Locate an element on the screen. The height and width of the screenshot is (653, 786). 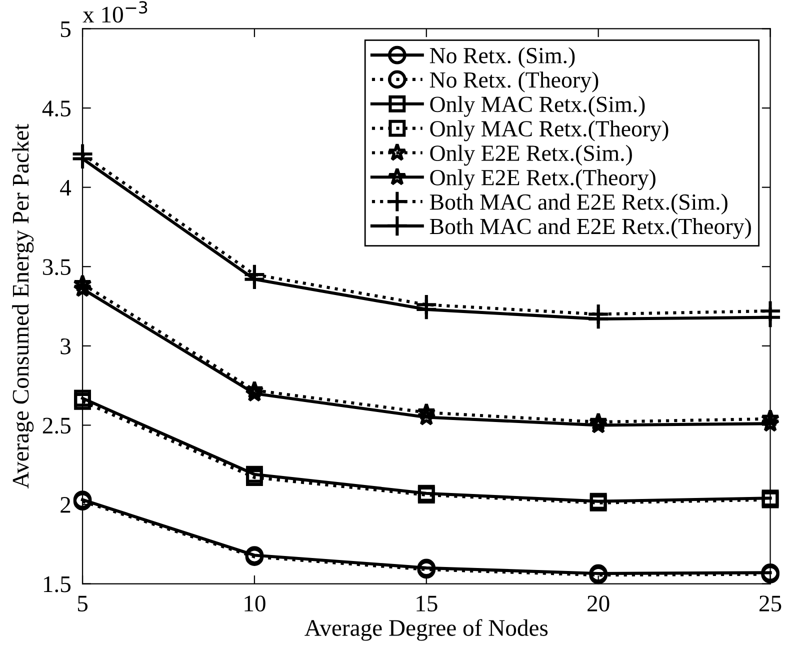
legend-label: Only E2E Retx.(Theory) is located at coordinates (543, 179).